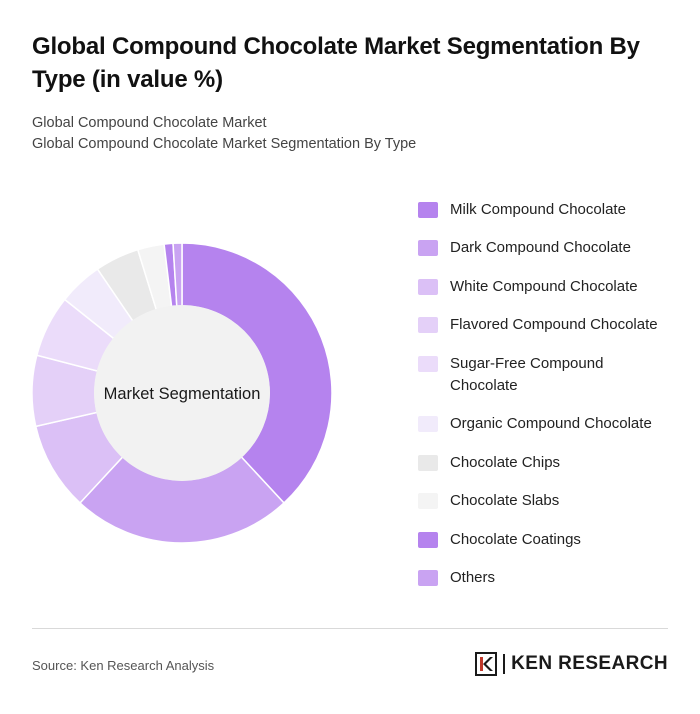 This screenshot has height=714, width=700. I want to click on legend-label: Sugar-Free Compound Chocolate, so click(527, 374).